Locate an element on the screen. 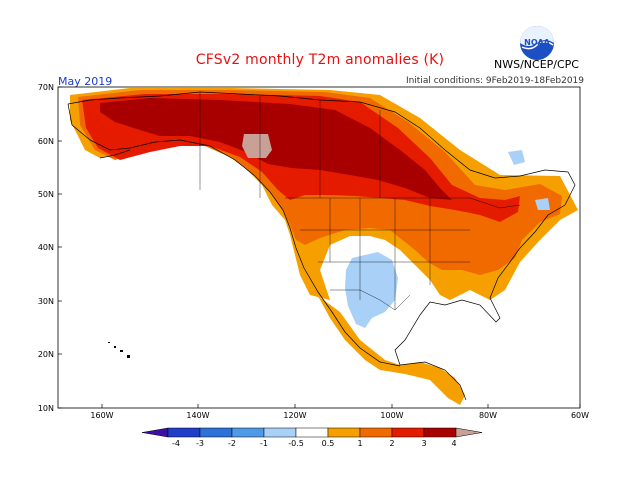  noaa-logo: NOAA is located at coordinates (537, 43).